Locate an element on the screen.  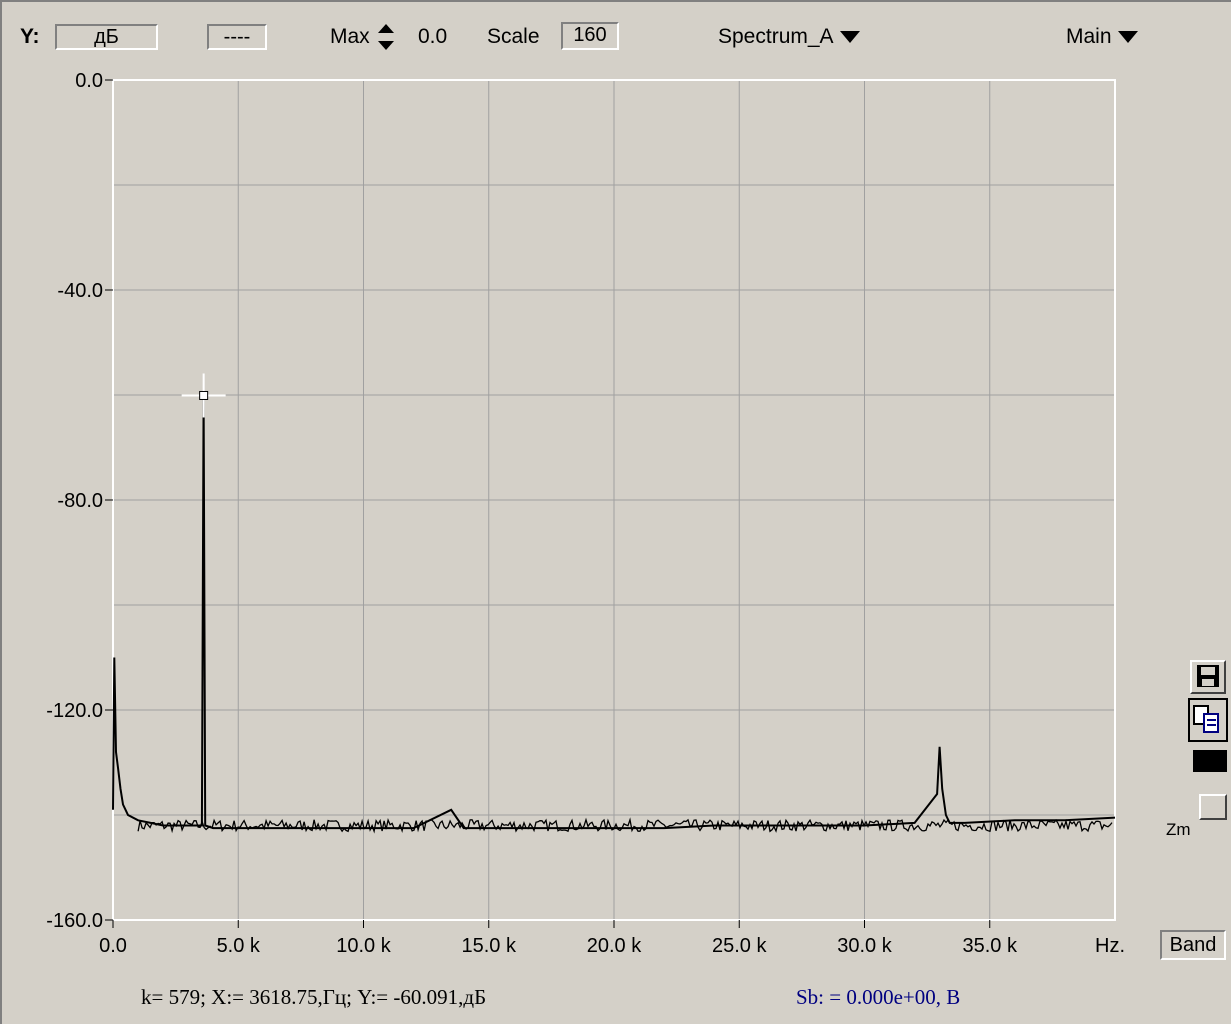
y-axis-label: Y: is located at coordinates (30, 36).